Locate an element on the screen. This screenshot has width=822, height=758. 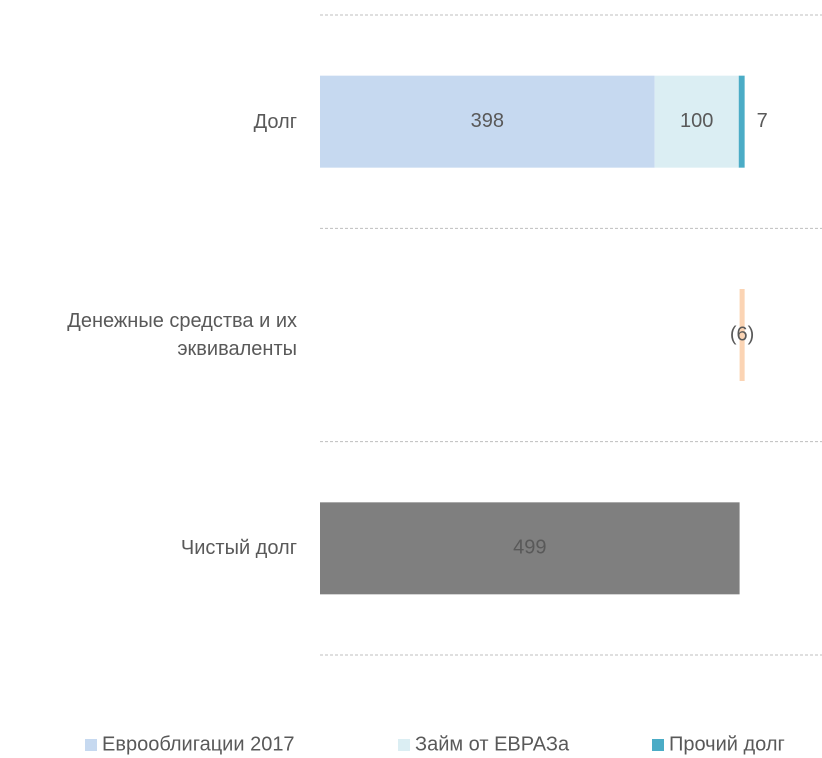
data-label: 100 is located at coordinates (696, 121).